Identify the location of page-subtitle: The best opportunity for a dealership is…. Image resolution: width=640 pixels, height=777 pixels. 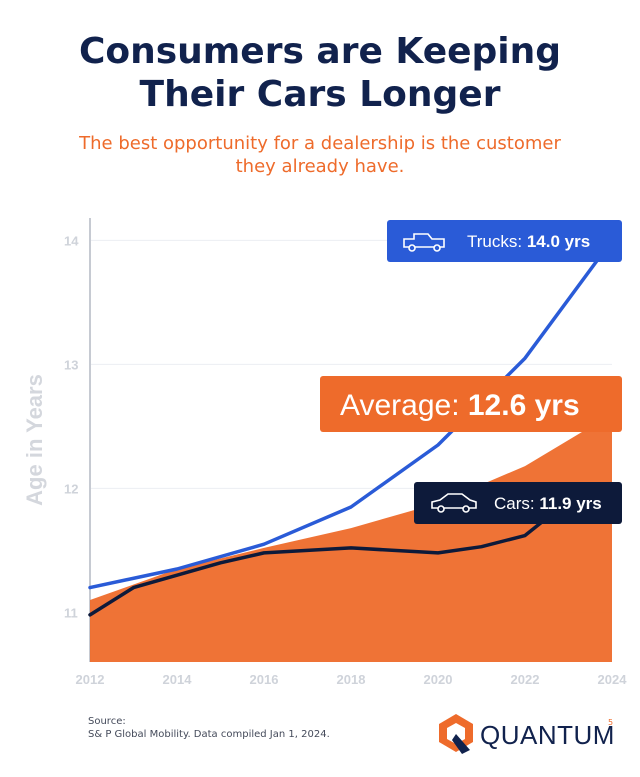
(320, 155).